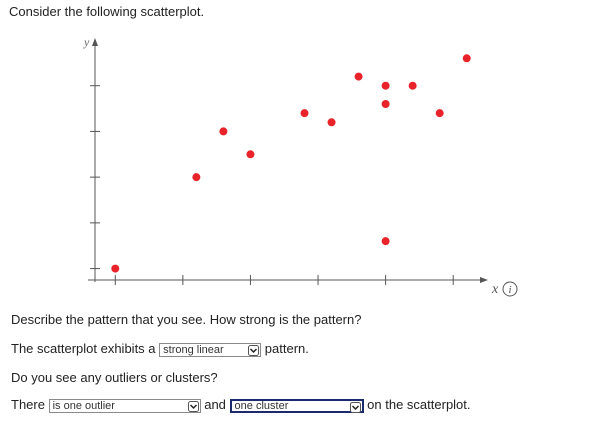  I want to click on prompt: Do you see any outliers or clusters?, so click(114, 377).